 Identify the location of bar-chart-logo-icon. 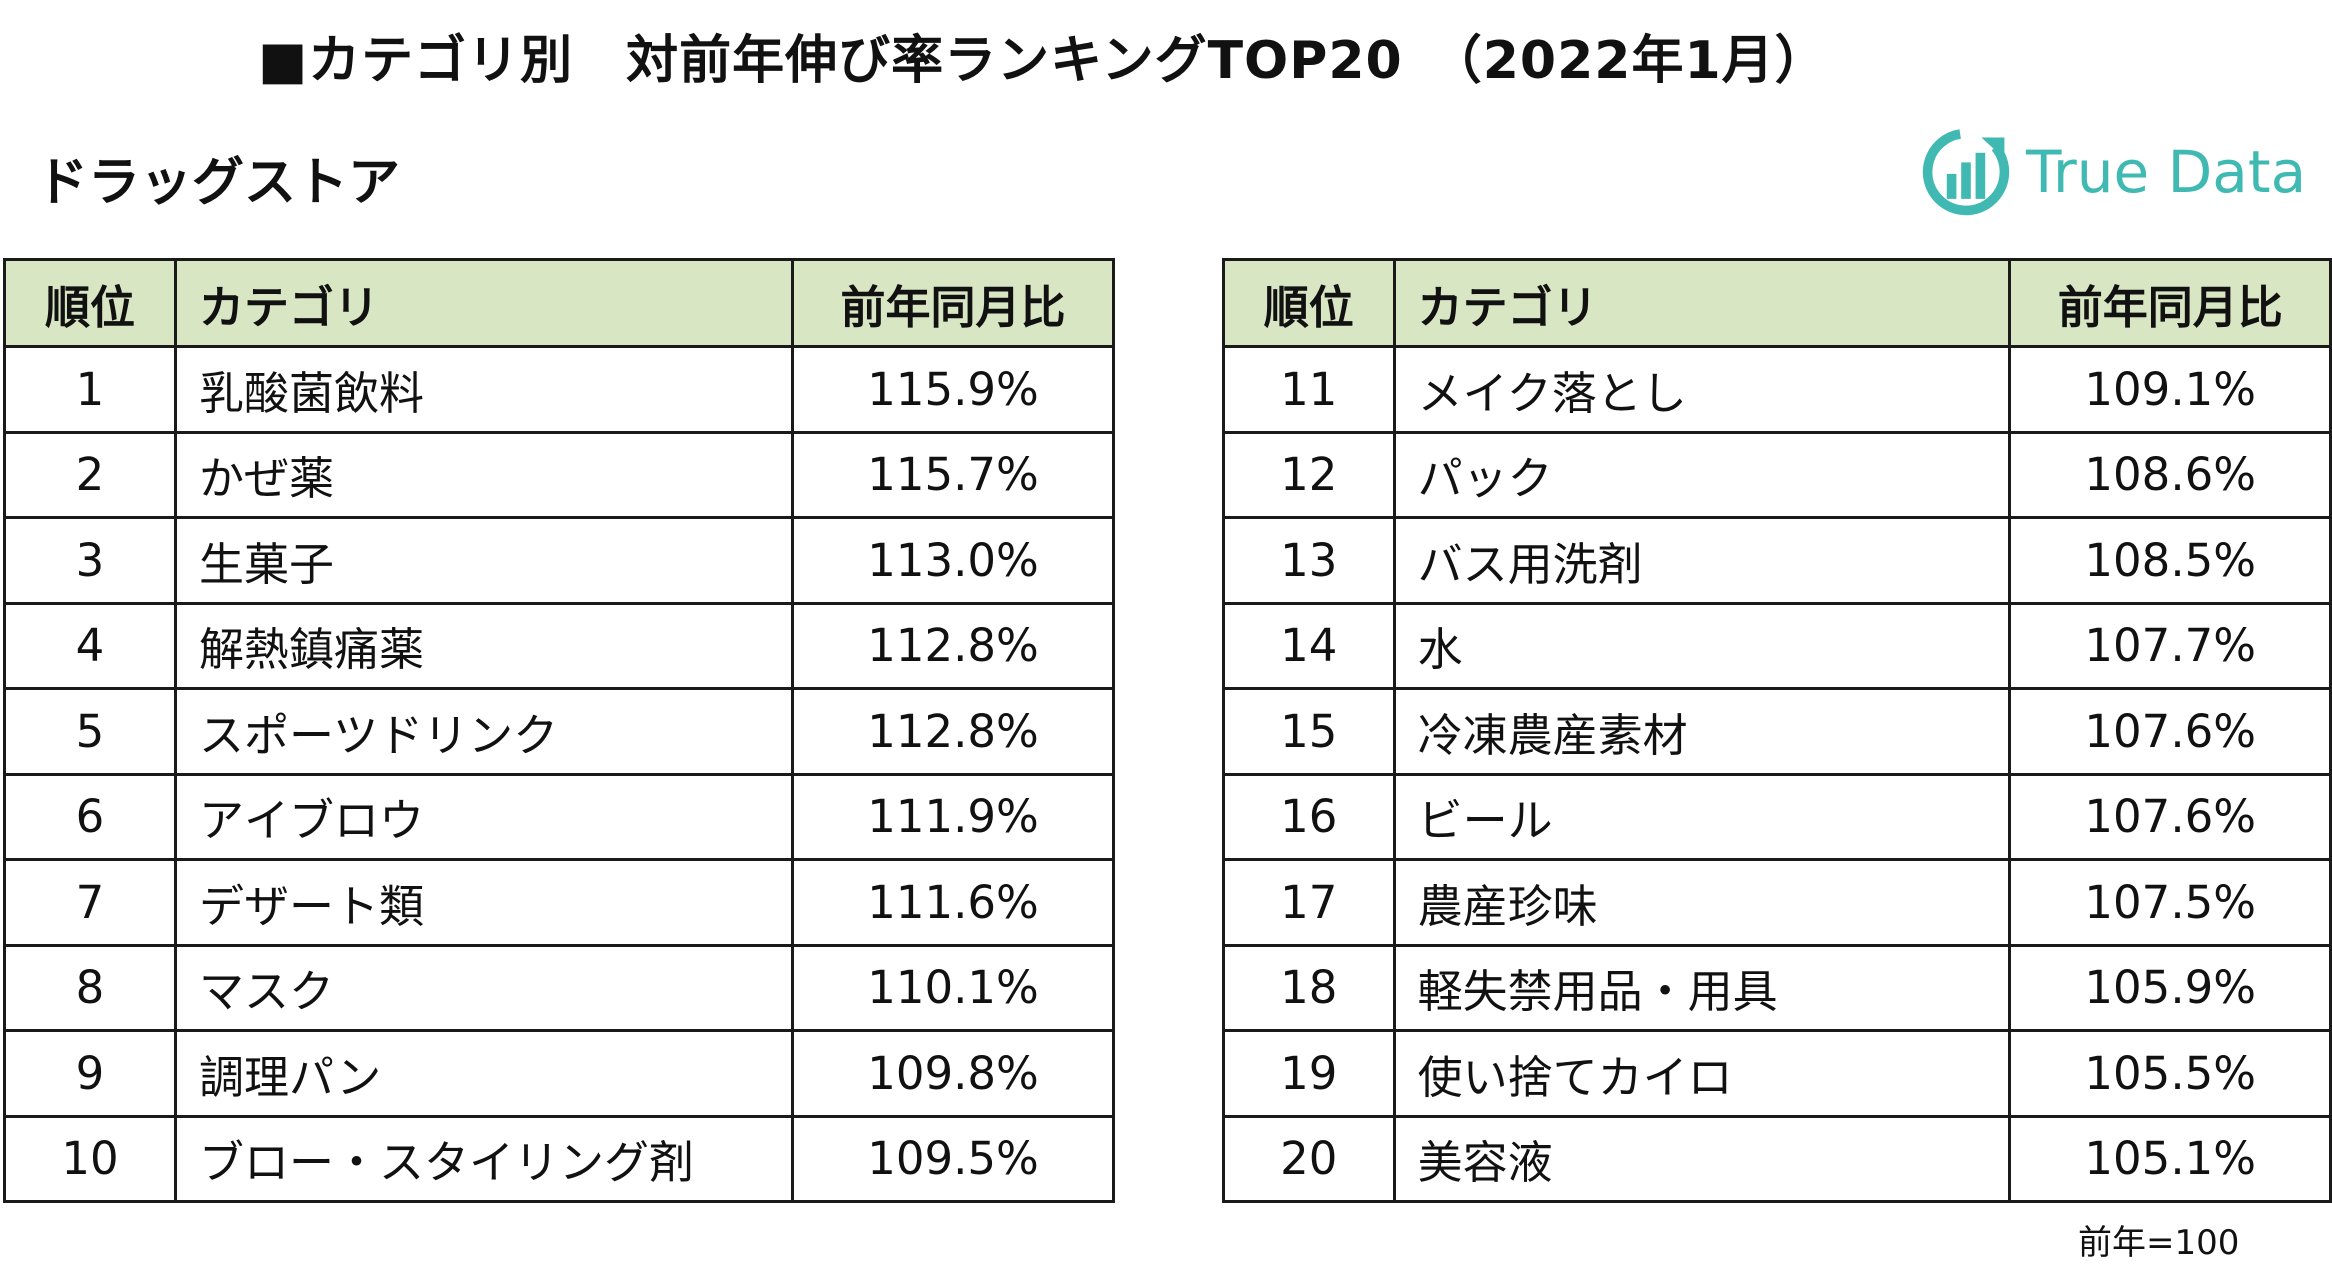
(1966, 172).